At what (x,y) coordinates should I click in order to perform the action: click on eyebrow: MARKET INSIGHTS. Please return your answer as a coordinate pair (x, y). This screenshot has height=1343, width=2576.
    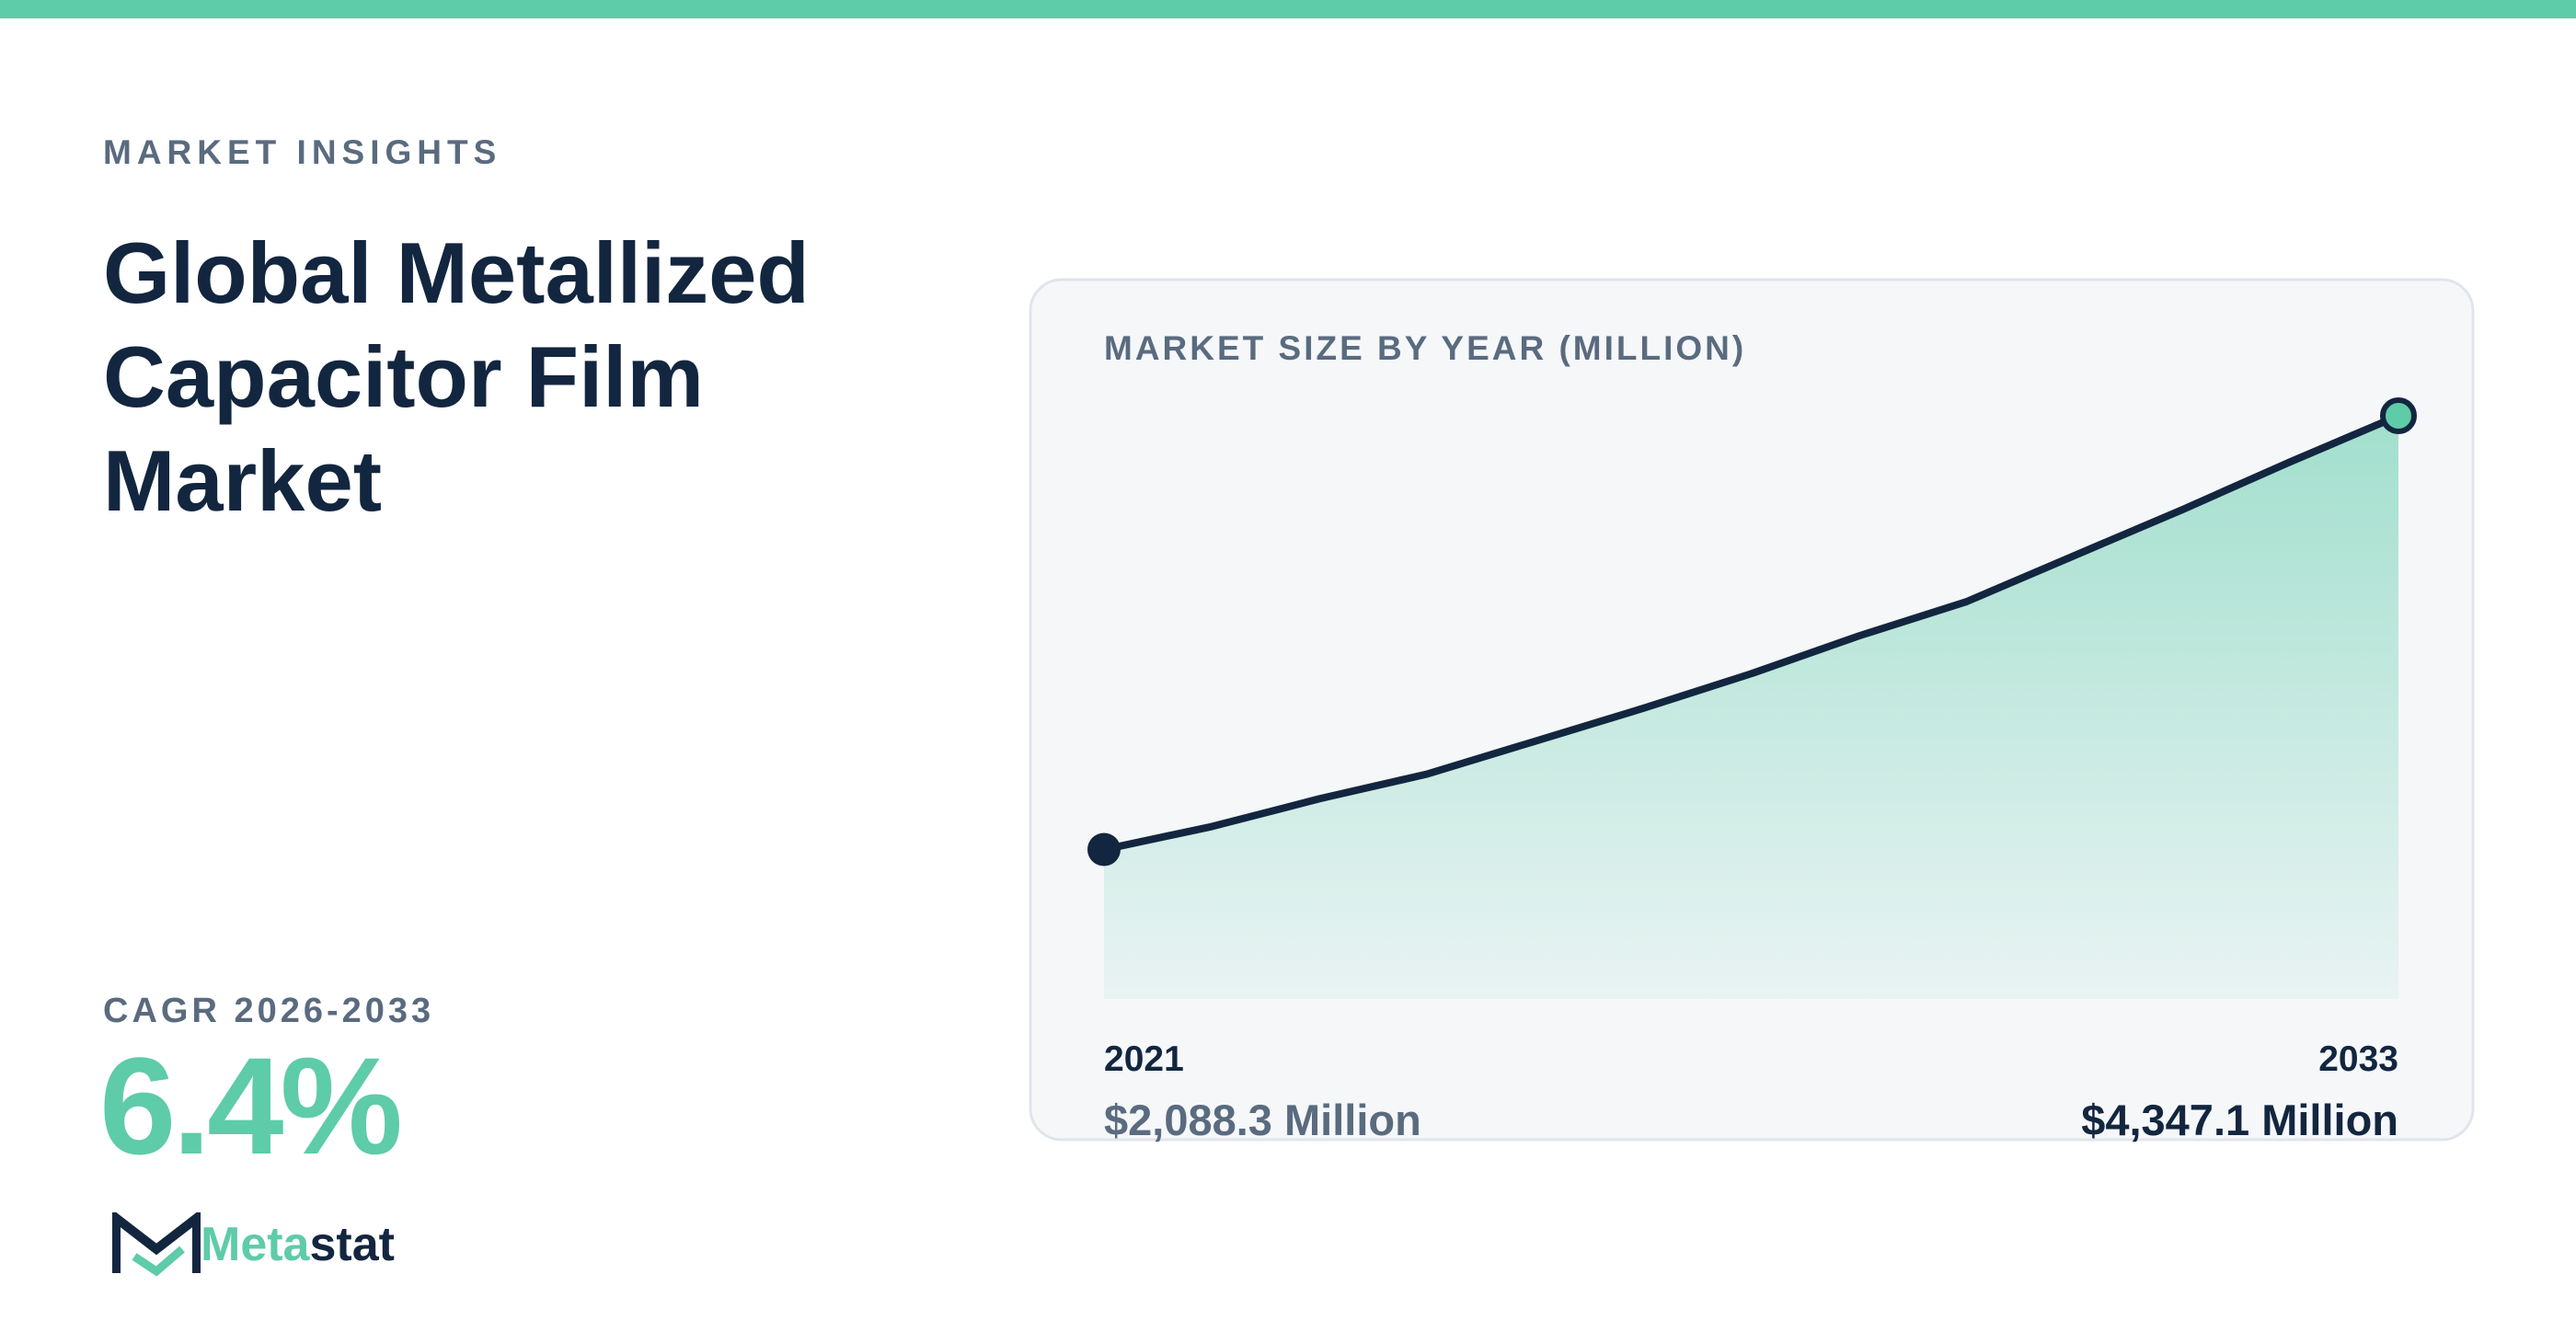
    Looking at the image, I should click on (302, 152).